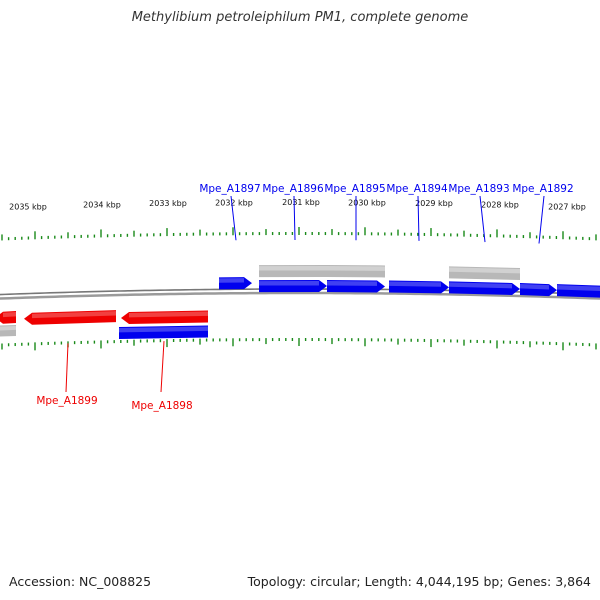  What do you see at coordinates (500, 204) in the screenshot?
I see `kbp-label: 2028 kbp` at bounding box center [500, 204].